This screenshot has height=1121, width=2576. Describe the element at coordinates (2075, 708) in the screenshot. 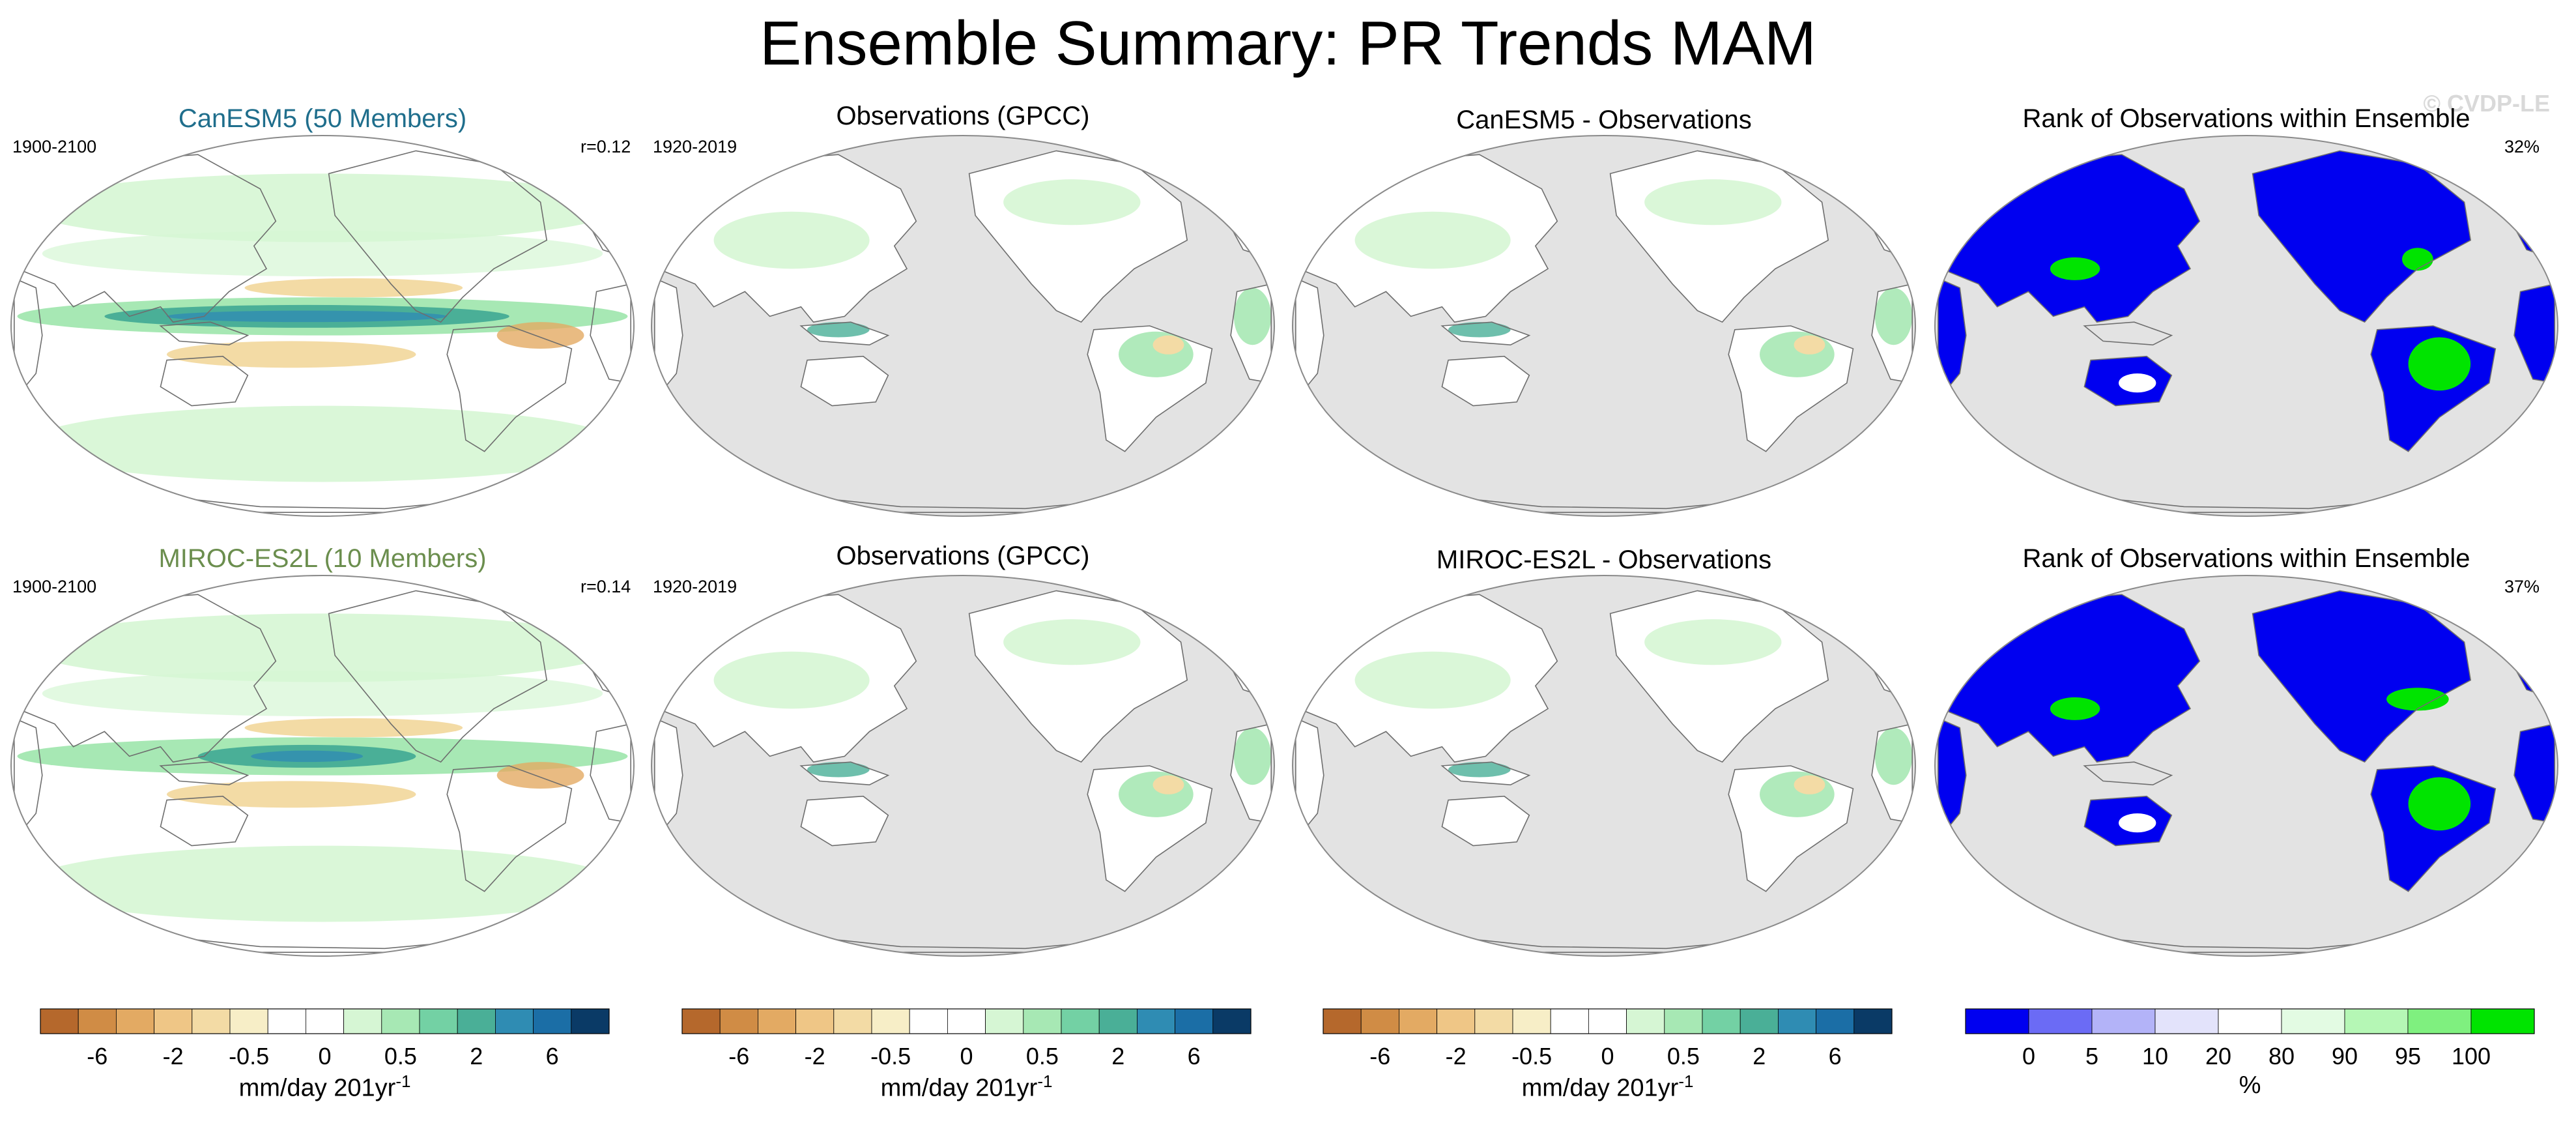

I see `rank-high-asia` at that location.